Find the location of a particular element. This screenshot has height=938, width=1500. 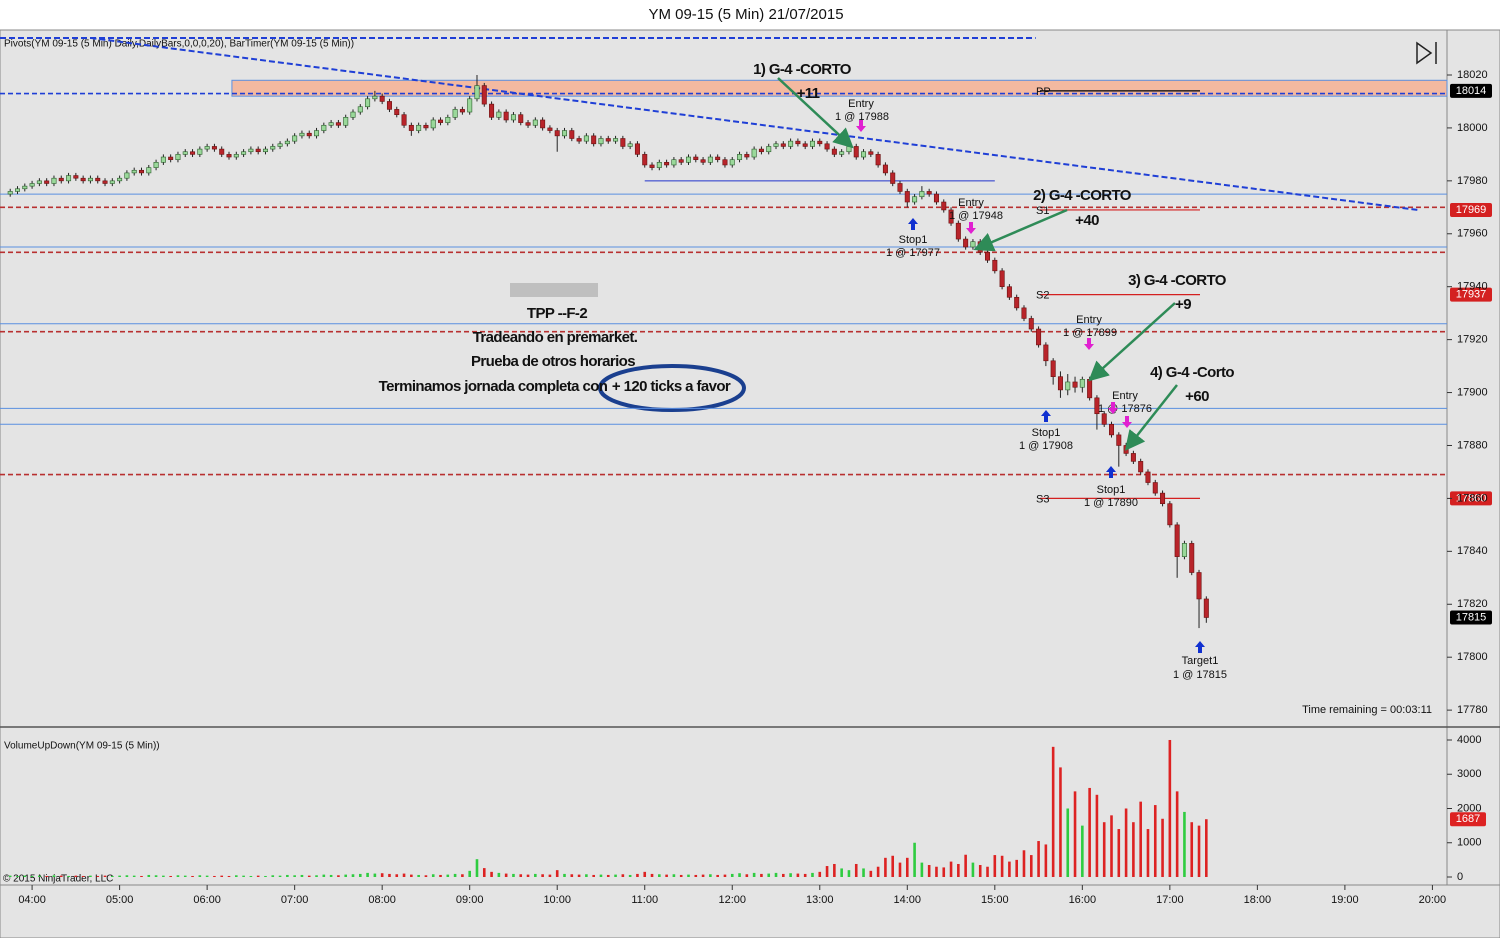

y-tick-label: 2000 is located at coordinates (1469, 808).